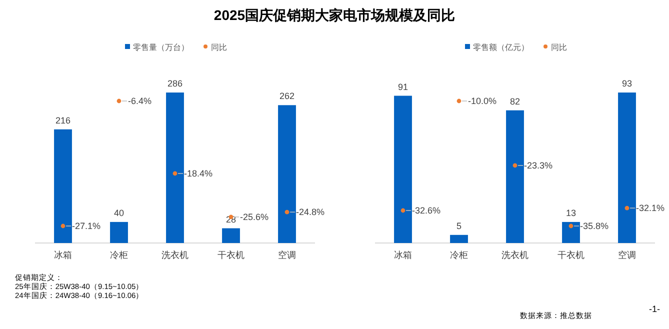 Image resolution: width=669 pixels, height=329 pixels. What do you see at coordinates (650, 208) in the screenshot?
I see `data-label: -32.1%` at bounding box center [650, 208].